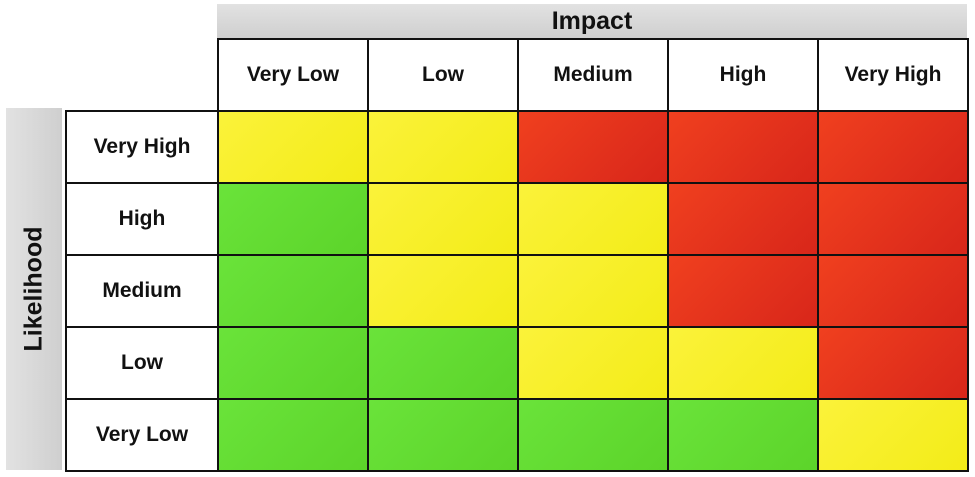  What do you see at coordinates (143, 364) in the screenshot?
I see `row-header-low: Low` at bounding box center [143, 364].